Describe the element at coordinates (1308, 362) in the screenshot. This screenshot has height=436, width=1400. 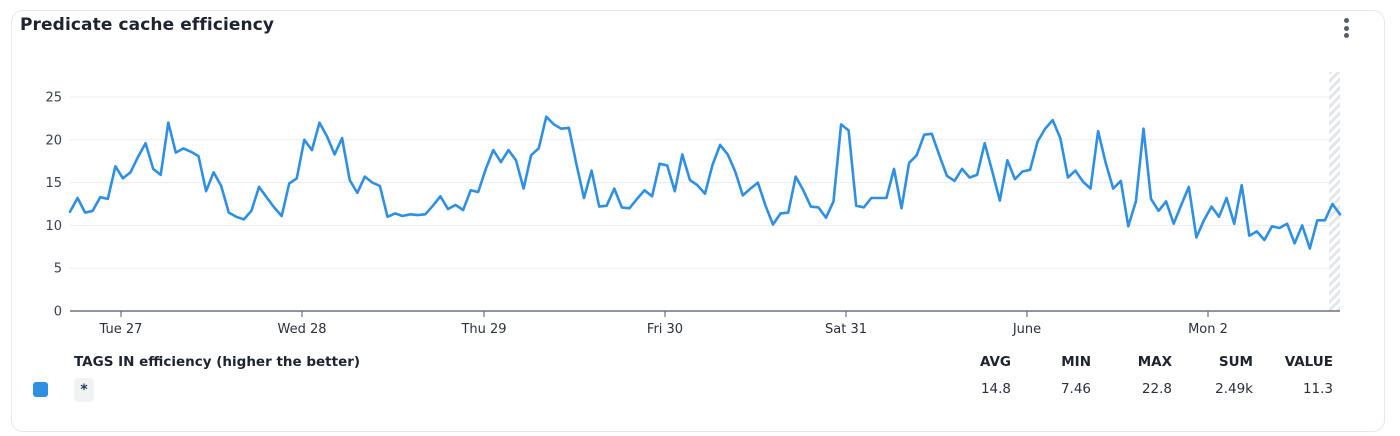
I see `stat-header-value: VALUE` at that location.